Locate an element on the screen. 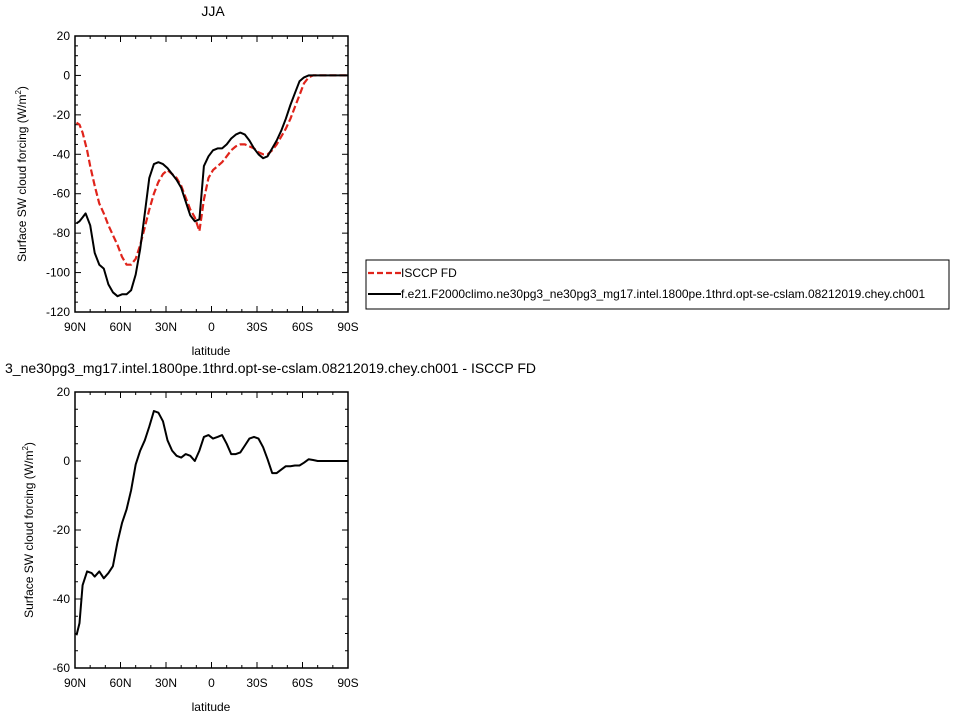  ytick-label: -100 is located at coordinates (58, 273).